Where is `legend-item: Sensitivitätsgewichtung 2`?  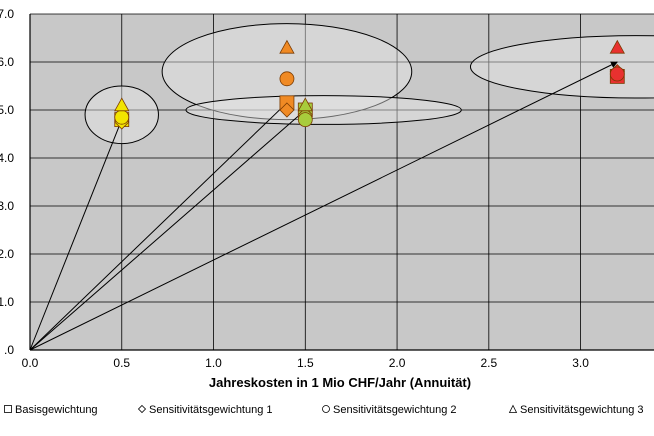
legend-item: Sensitivitätsgewichtung 2 is located at coordinates (389, 410).